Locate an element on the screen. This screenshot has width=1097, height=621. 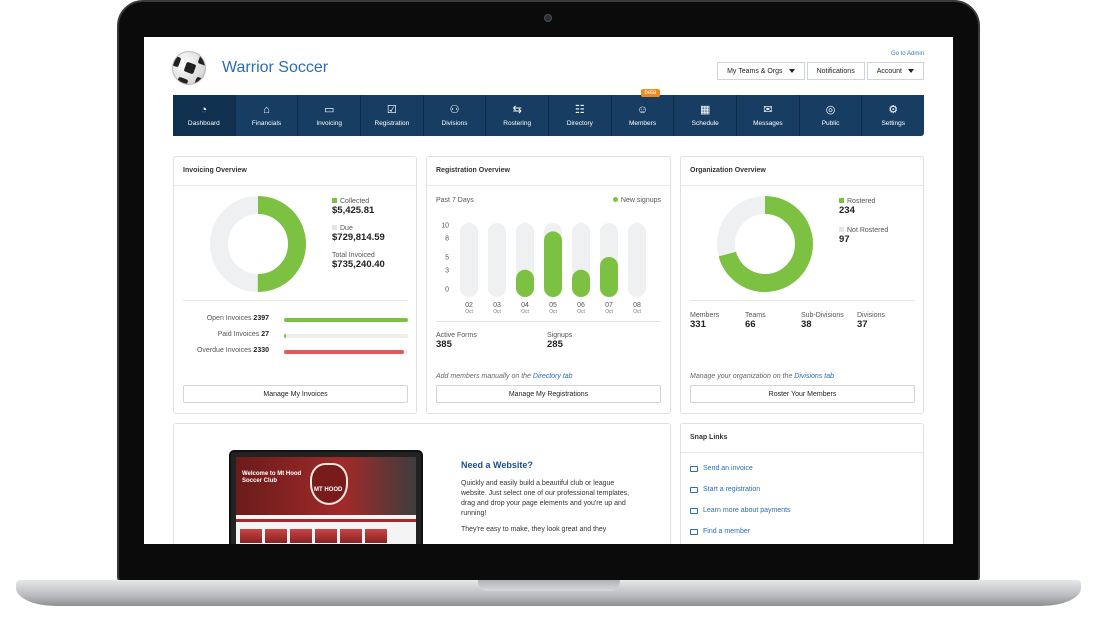
org-stat-label: Teams is located at coordinates (755, 315).